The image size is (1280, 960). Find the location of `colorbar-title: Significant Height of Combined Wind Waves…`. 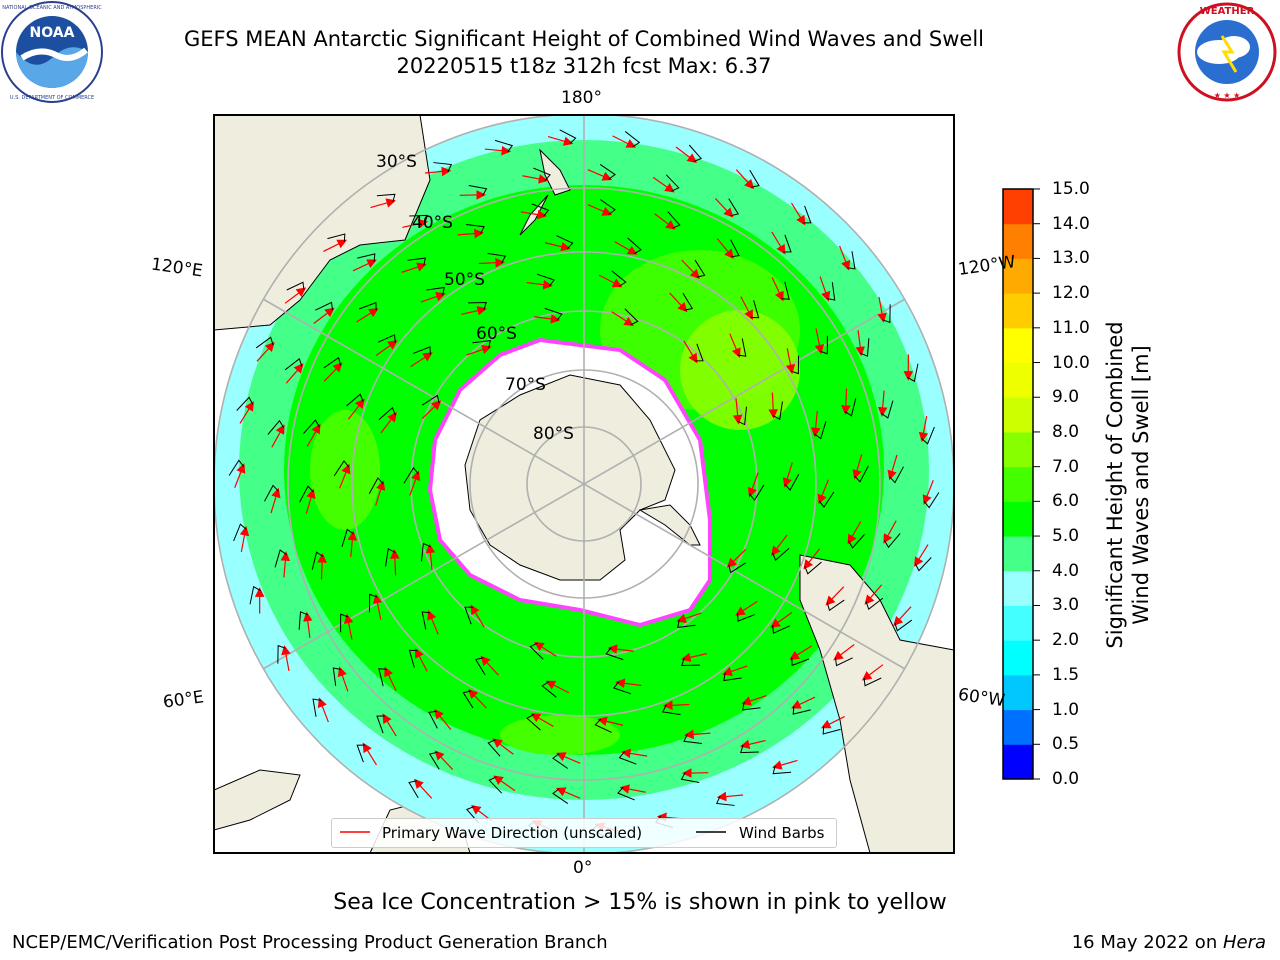

colorbar-title: Significant Height of Combined Wind Waves… is located at coordinates (1128, 485).